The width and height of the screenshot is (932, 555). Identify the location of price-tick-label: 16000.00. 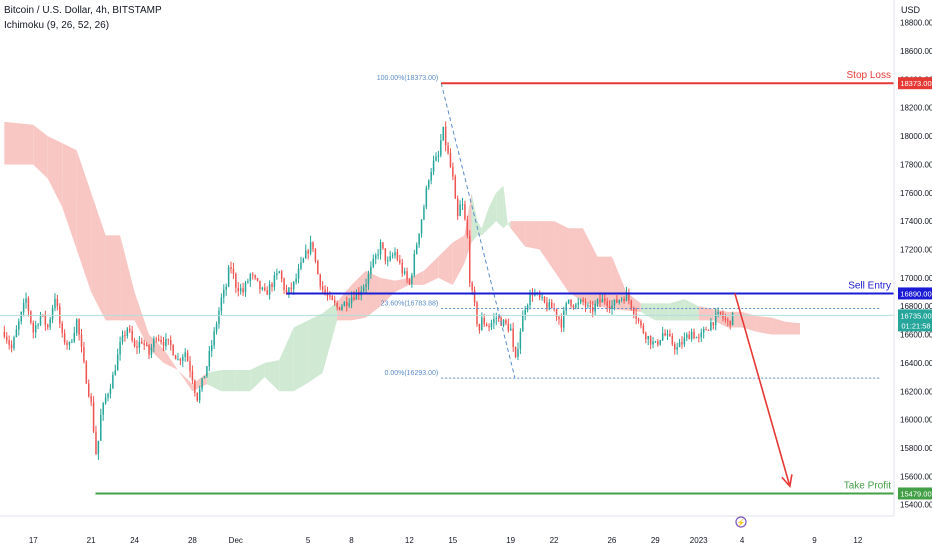
(916, 420).